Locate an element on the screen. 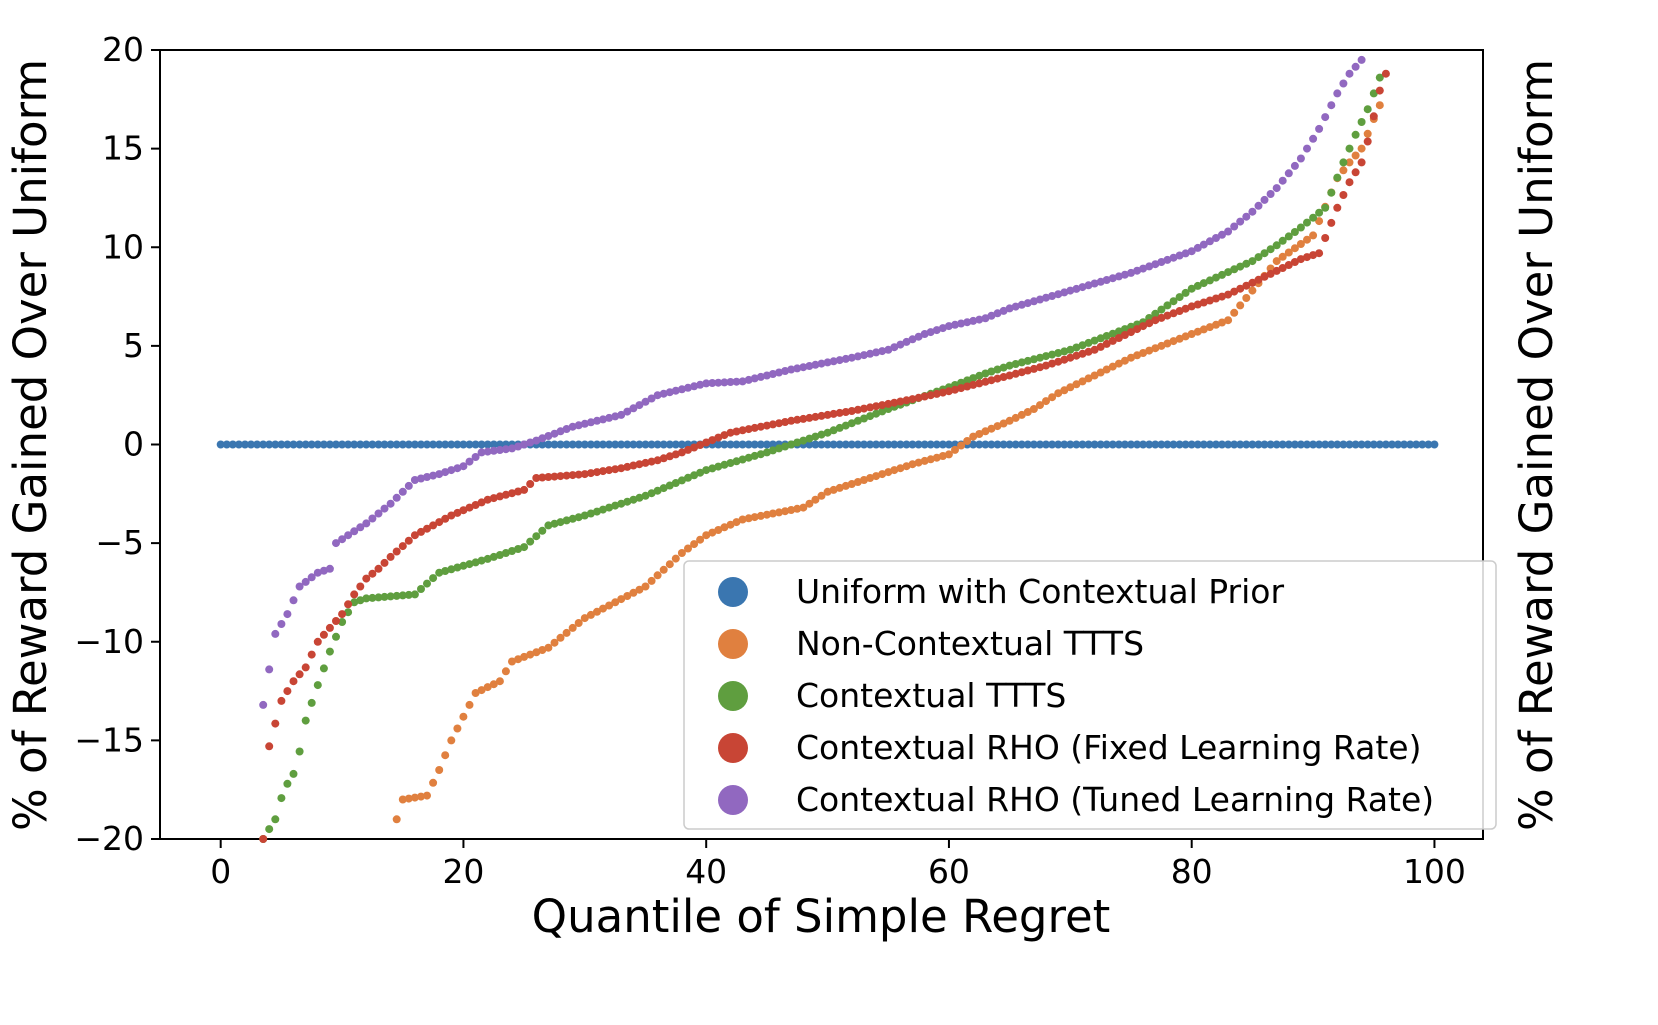 The width and height of the screenshot is (1658, 1025). x-tick-label: 60 is located at coordinates (949, 871).